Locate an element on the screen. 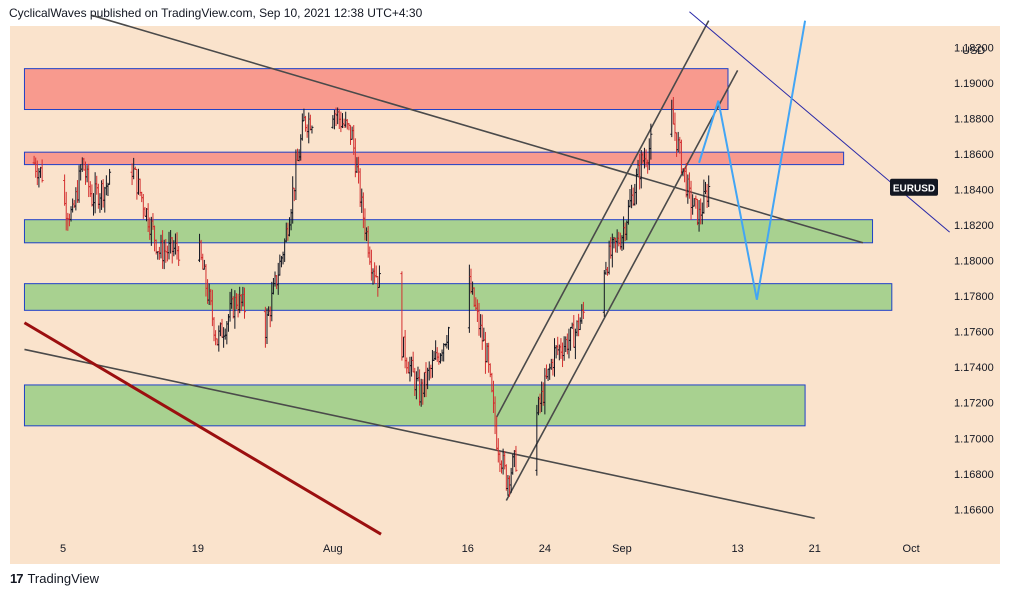 This screenshot has height=598, width=1009. x-tick-label: 24 is located at coordinates (545, 549).